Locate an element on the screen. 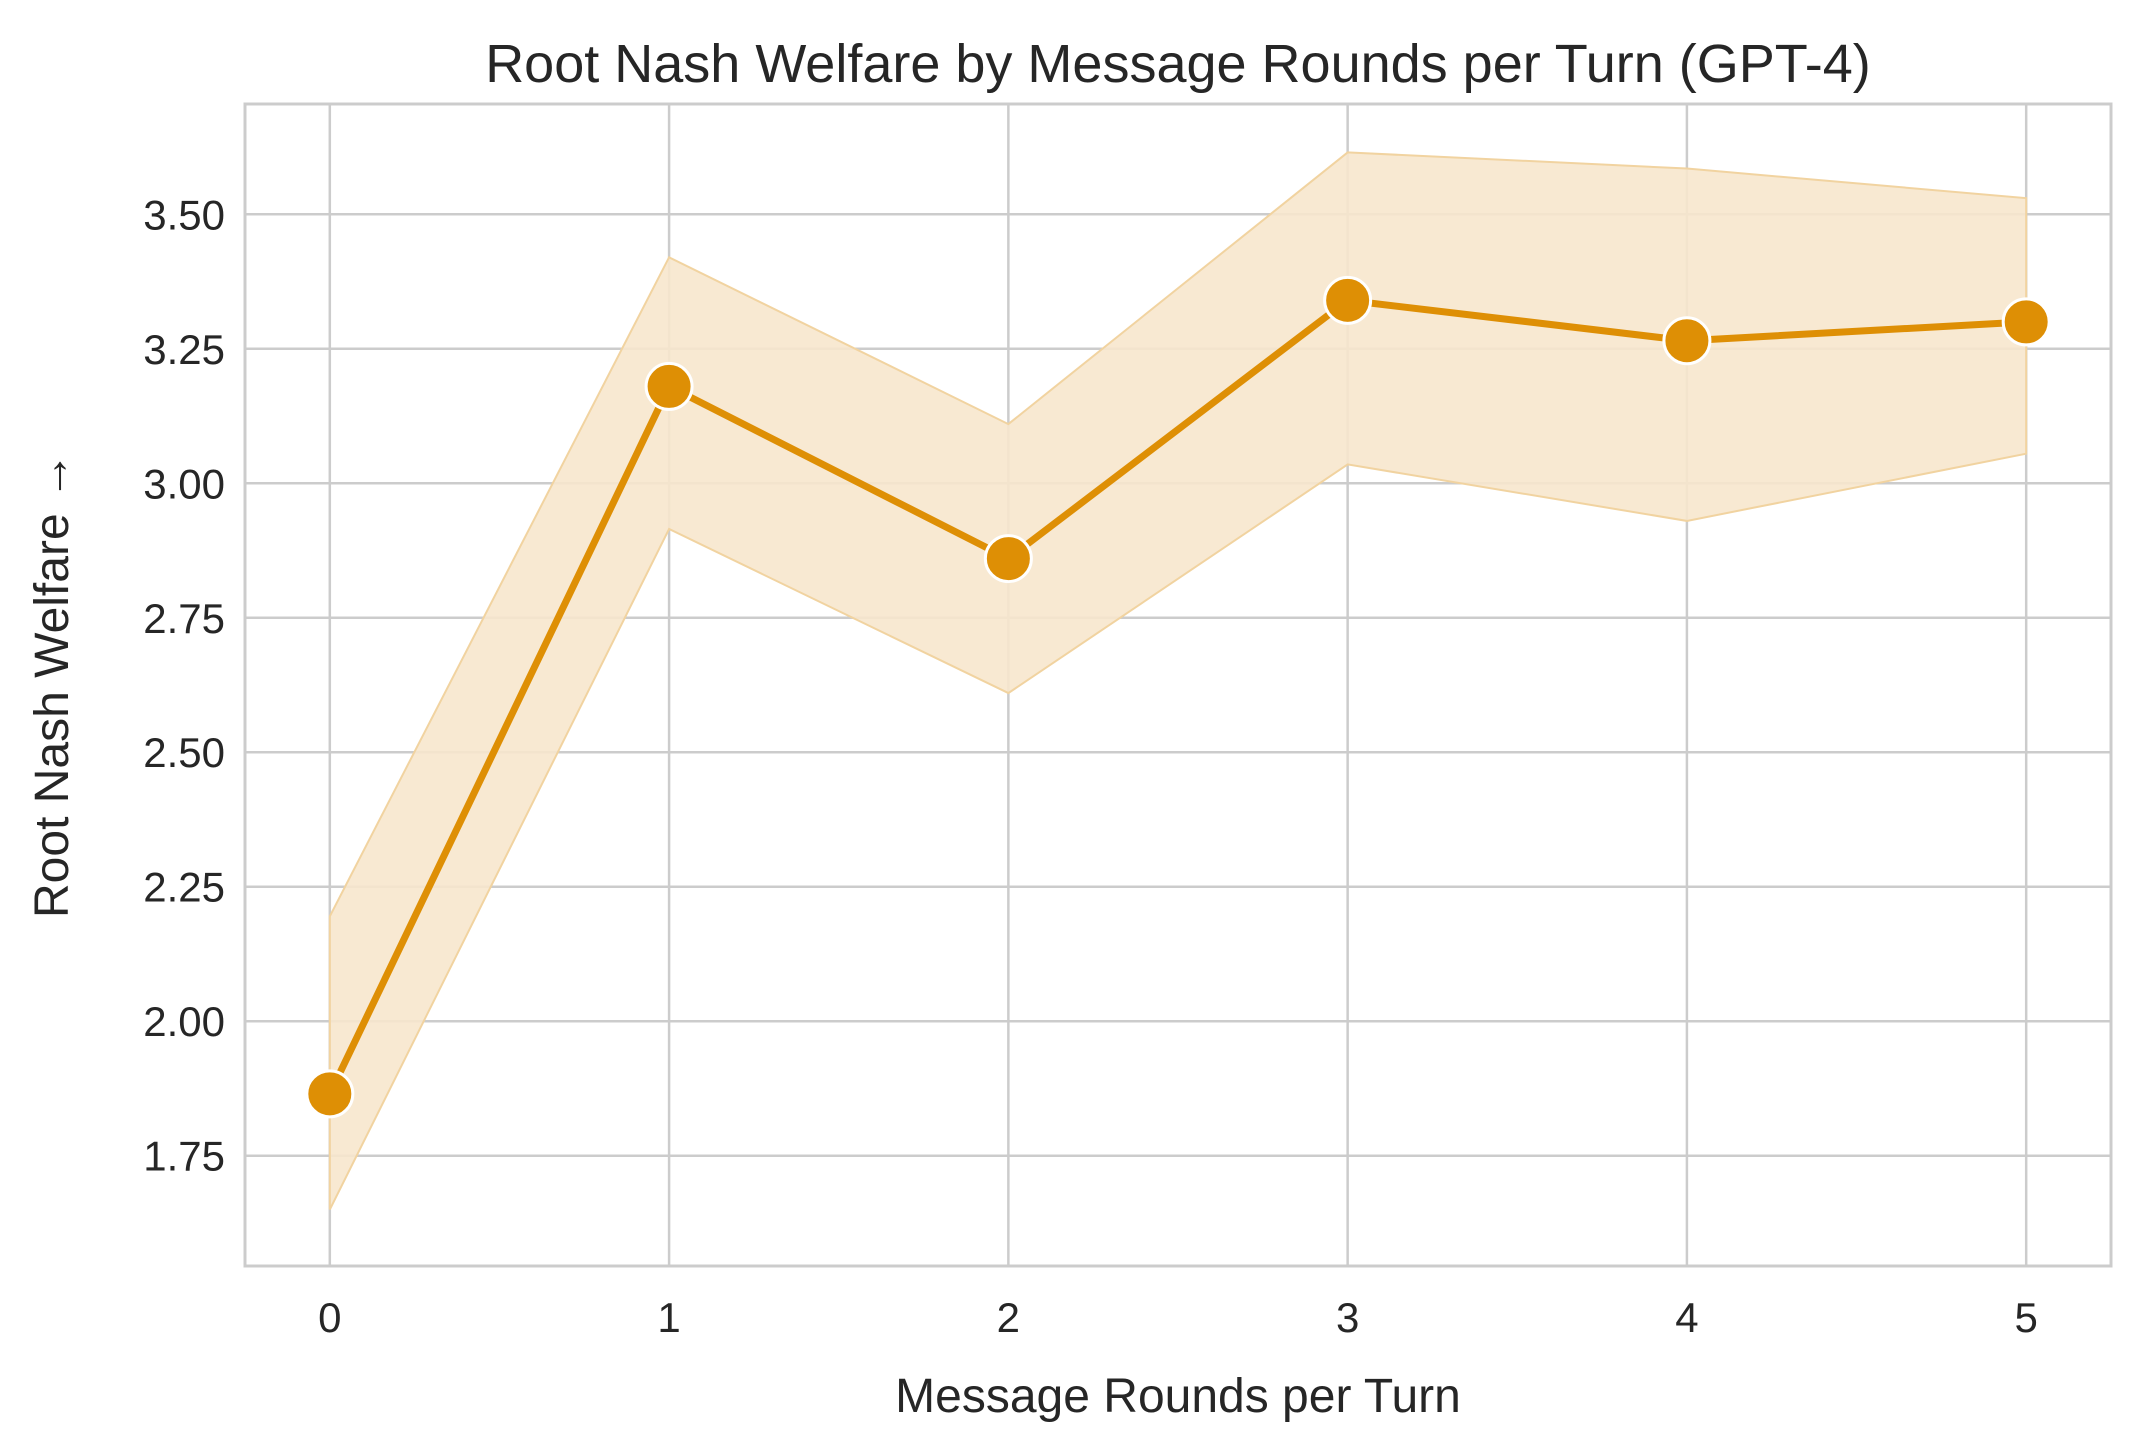 The height and width of the screenshot is (1446, 2133). y-tick-label: 1.75 is located at coordinates (184, 1156).